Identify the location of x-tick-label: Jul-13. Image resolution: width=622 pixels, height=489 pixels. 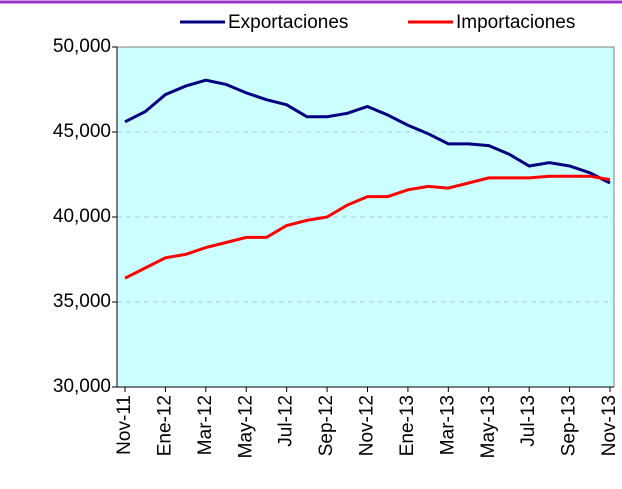
(528, 421).